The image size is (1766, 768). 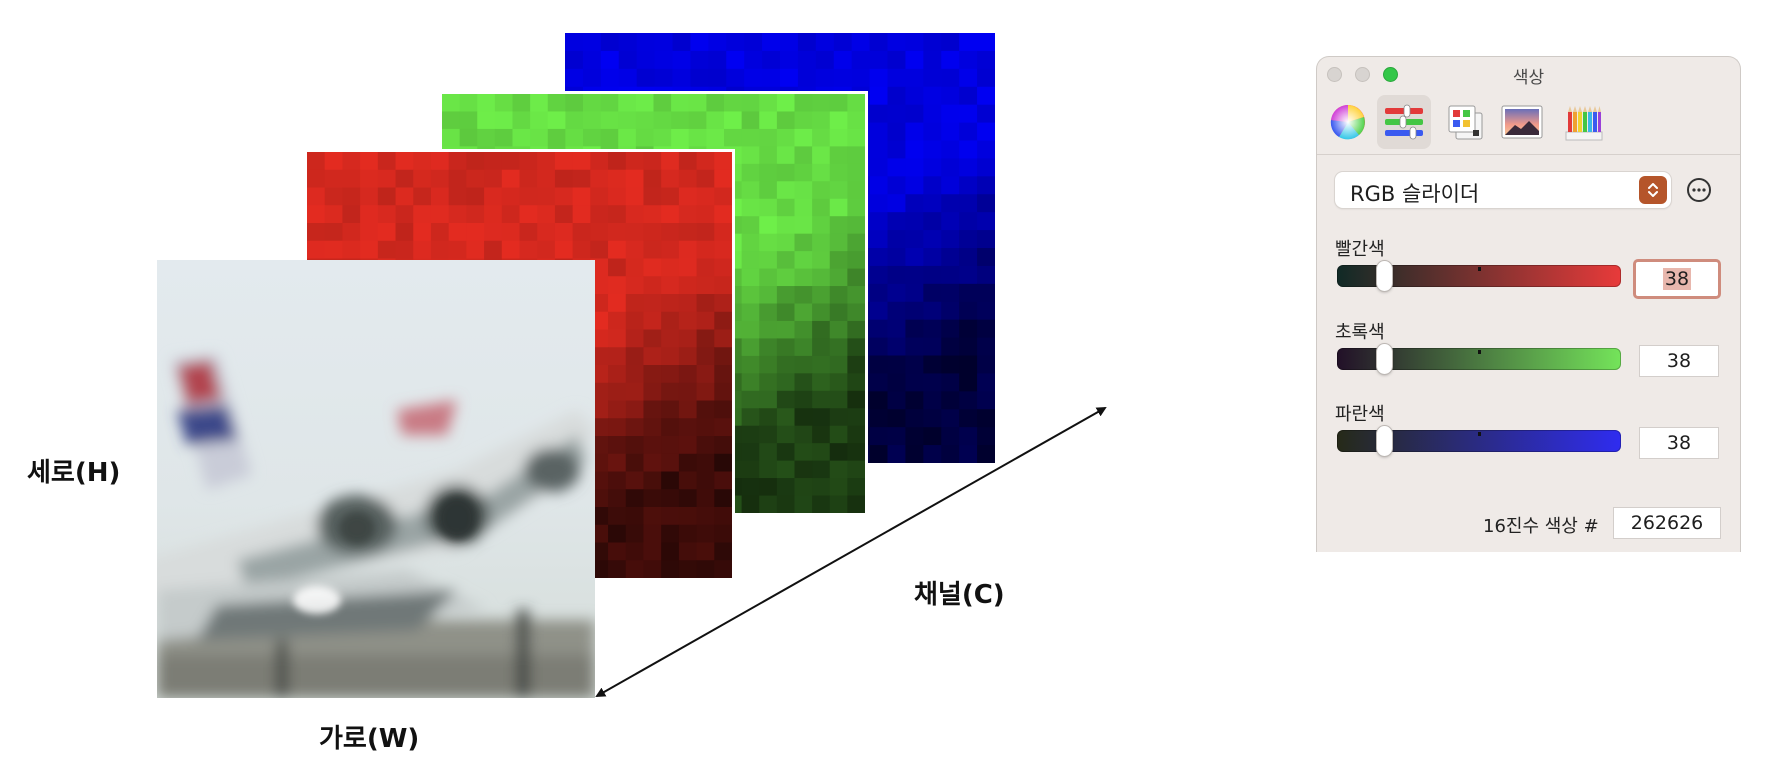 I want to click on color-sliders-tab, so click(x=1404, y=122).